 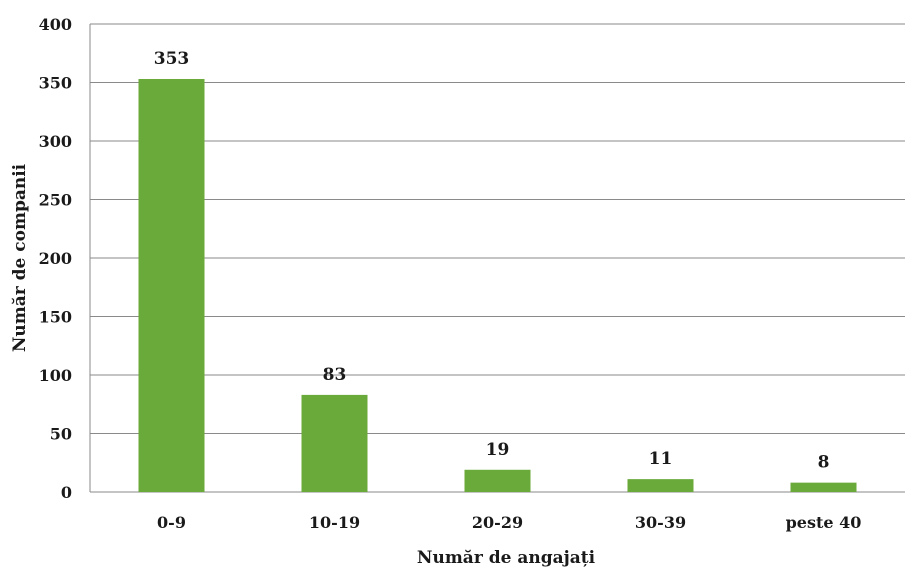 I want to click on x-tick-label: peste 40, so click(x=824, y=522).